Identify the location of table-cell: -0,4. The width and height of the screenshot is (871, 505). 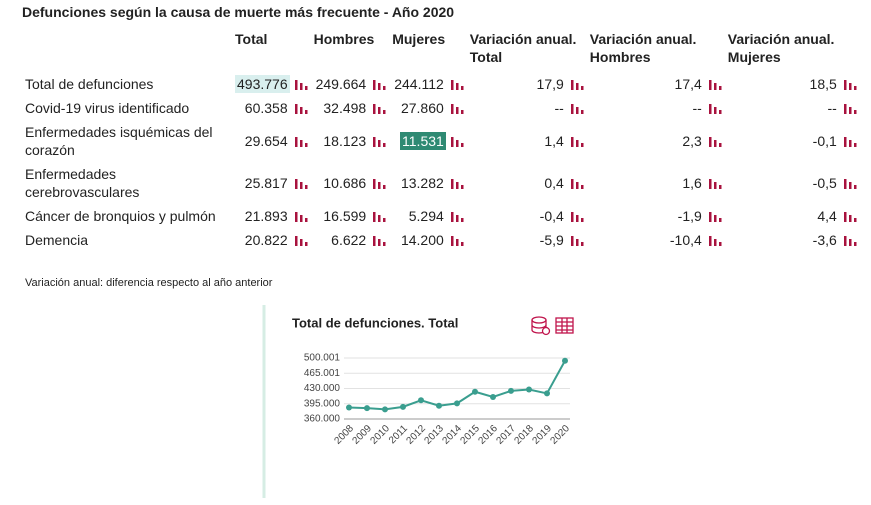
(527, 216).